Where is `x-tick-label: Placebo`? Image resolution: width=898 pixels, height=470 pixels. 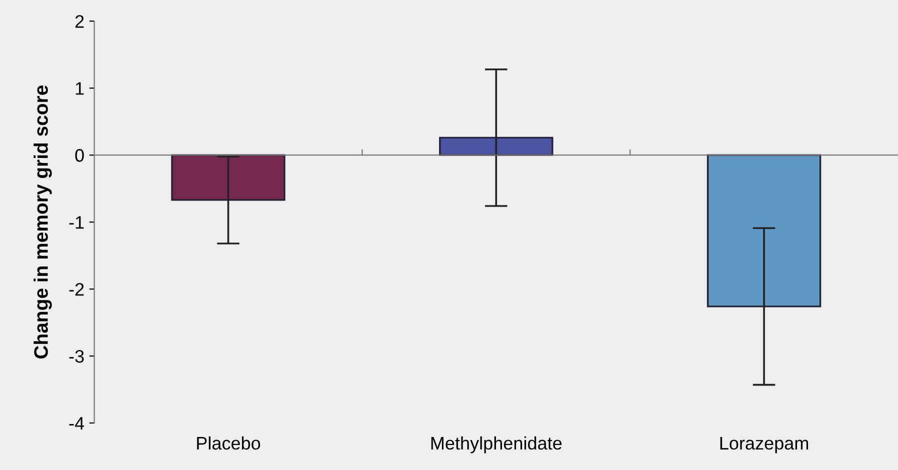 x-tick-label: Placebo is located at coordinates (228, 443).